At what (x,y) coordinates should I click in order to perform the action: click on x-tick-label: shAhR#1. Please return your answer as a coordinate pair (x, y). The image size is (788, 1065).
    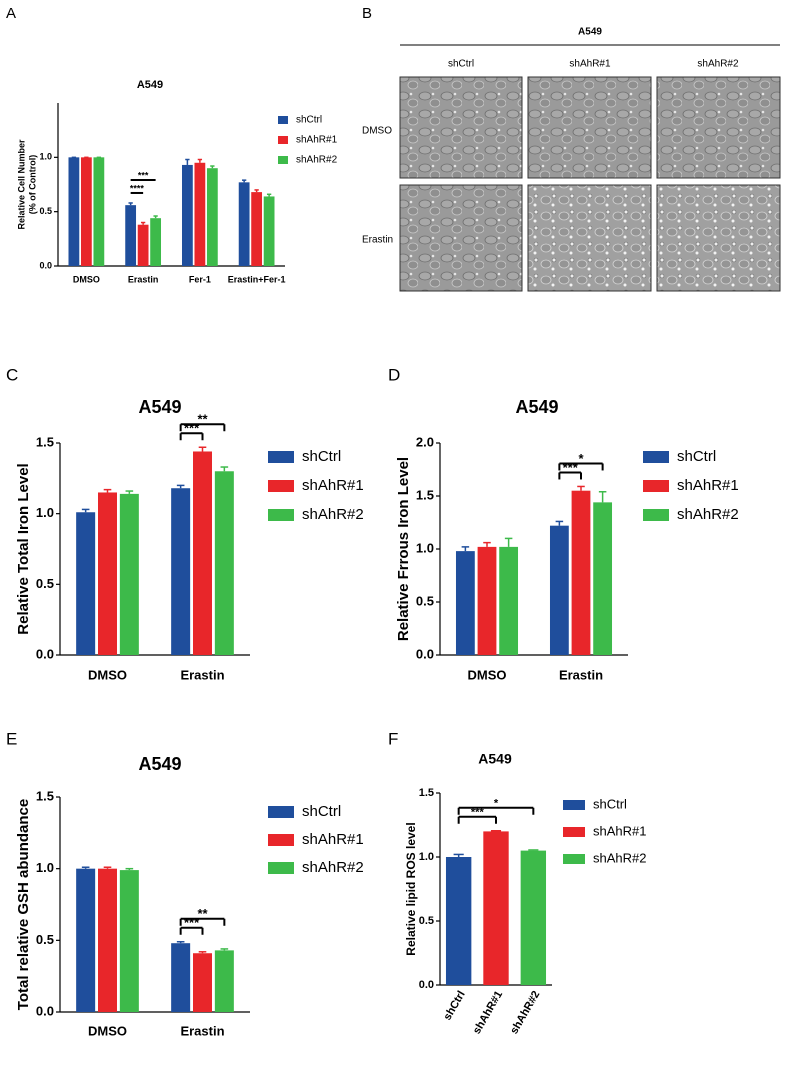
    Looking at the image, I should click on (488, 1012).